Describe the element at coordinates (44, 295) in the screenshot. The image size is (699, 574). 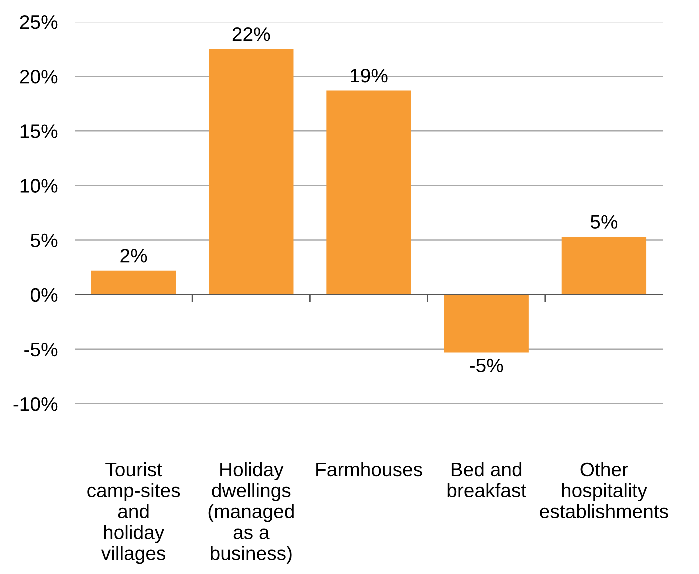
I see `y-tick-label: 0%` at that location.